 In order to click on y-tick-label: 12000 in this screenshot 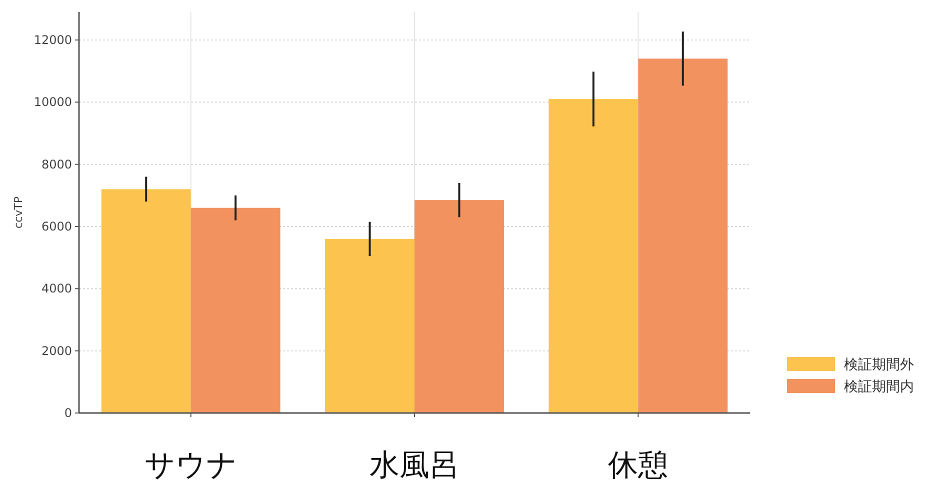, I will do `click(53, 39)`.